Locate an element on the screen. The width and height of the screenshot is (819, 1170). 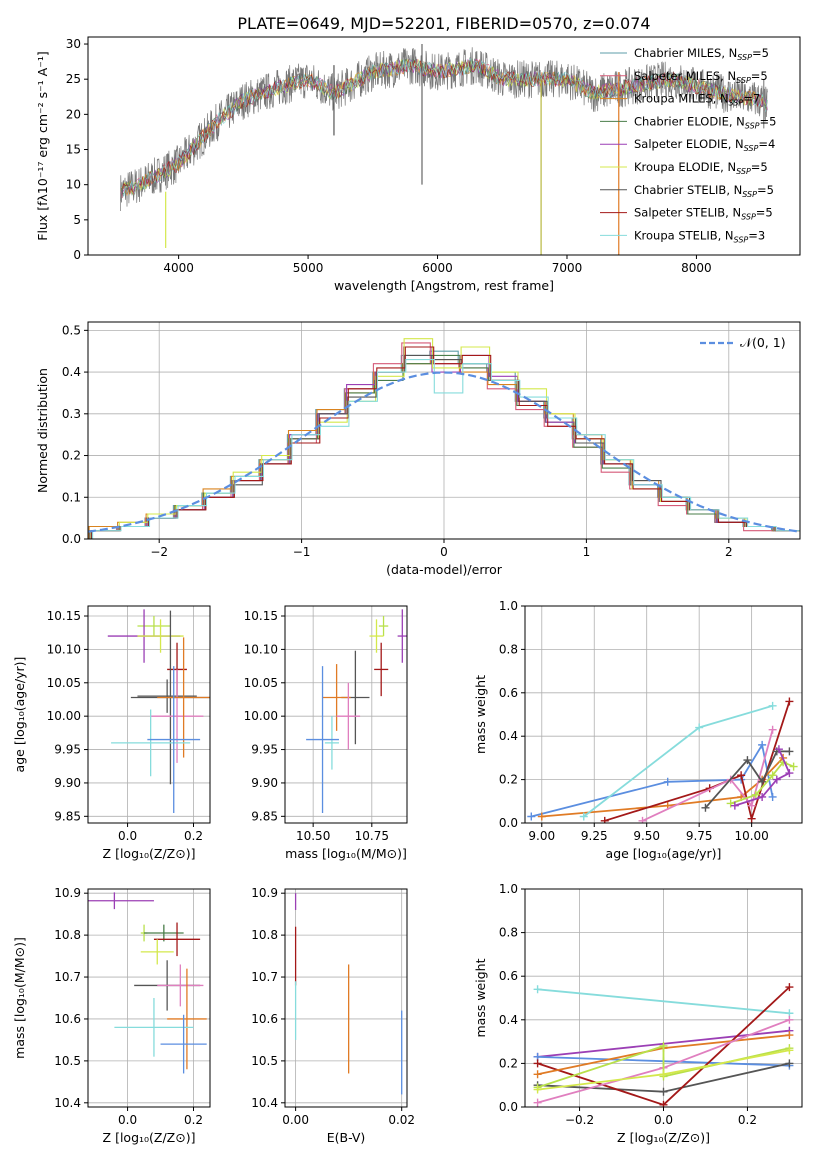
x-tick-label: 0.00 is located at coordinates (295, 1120).